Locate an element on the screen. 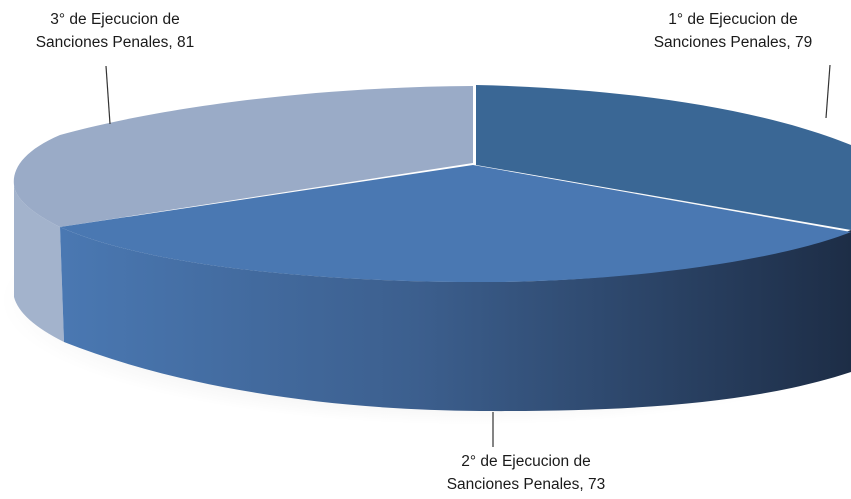 This screenshot has height=499, width=851. slice-3-side-wall is located at coordinates (39, 263).